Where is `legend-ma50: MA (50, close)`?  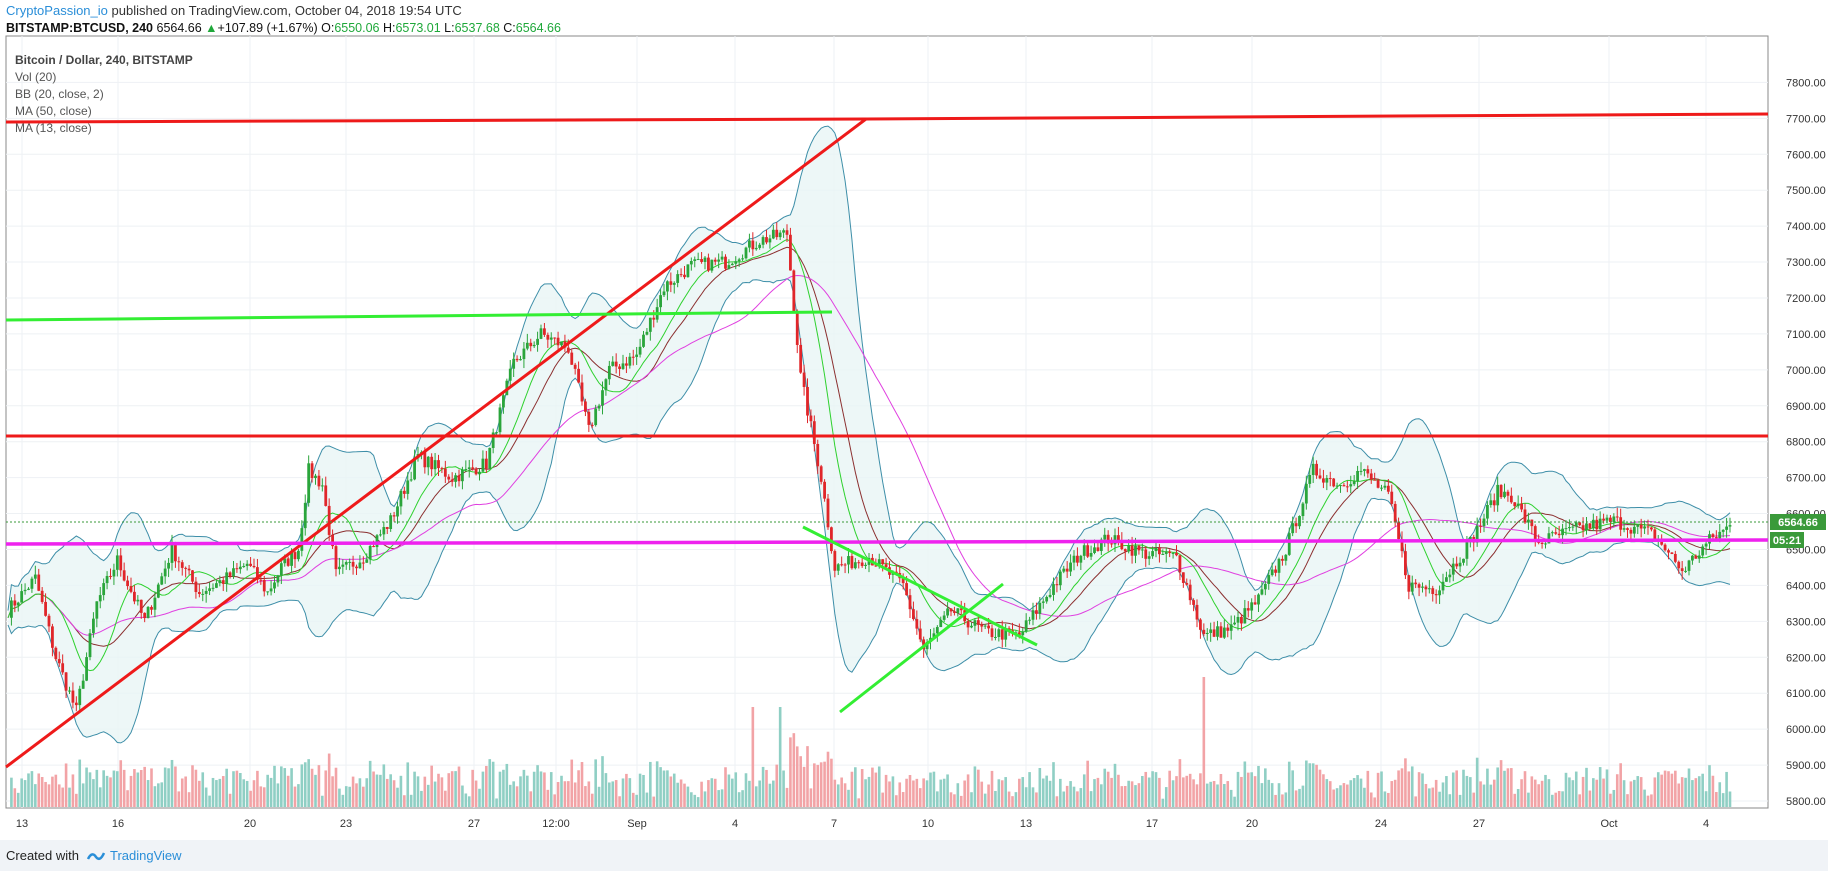
legend-ma50: MA (50, close) is located at coordinates (53, 111).